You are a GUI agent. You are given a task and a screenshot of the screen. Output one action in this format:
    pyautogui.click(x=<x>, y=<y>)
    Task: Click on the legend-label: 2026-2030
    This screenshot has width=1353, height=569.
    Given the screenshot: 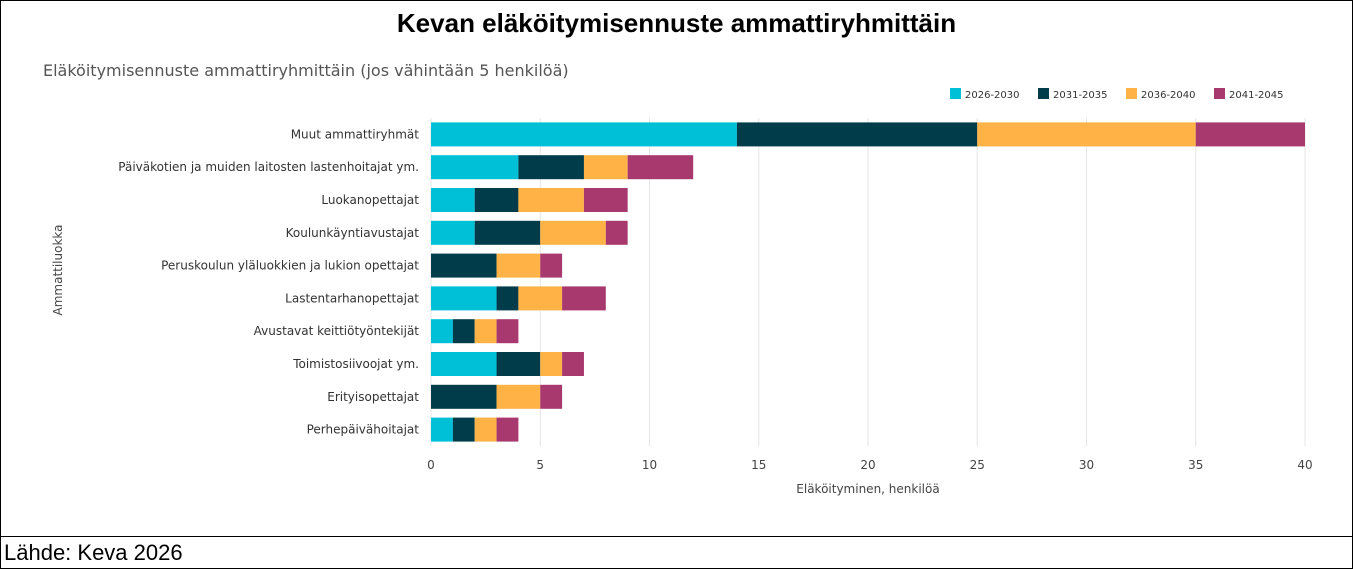 What is the action you would take?
    pyautogui.click(x=992, y=95)
    